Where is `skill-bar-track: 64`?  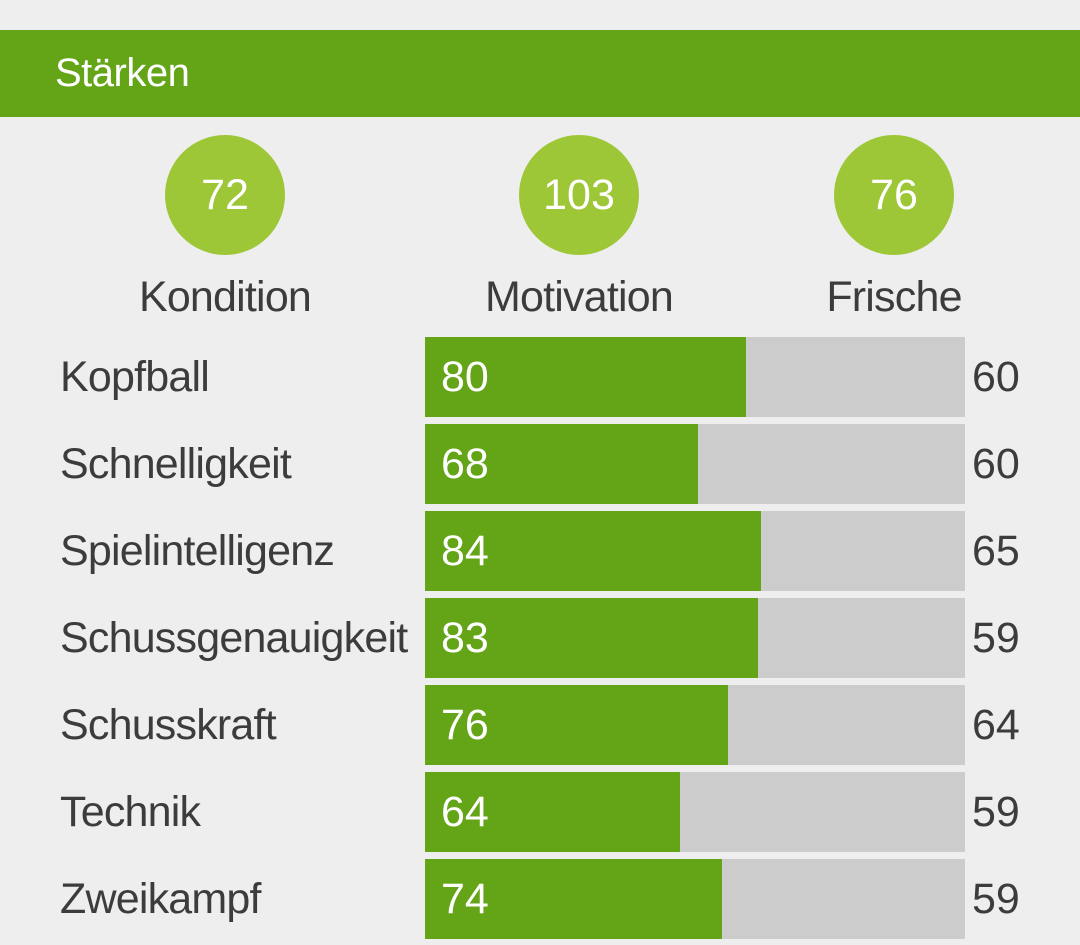 skill-bar-track: 64 is located at coordinates (695, 812).